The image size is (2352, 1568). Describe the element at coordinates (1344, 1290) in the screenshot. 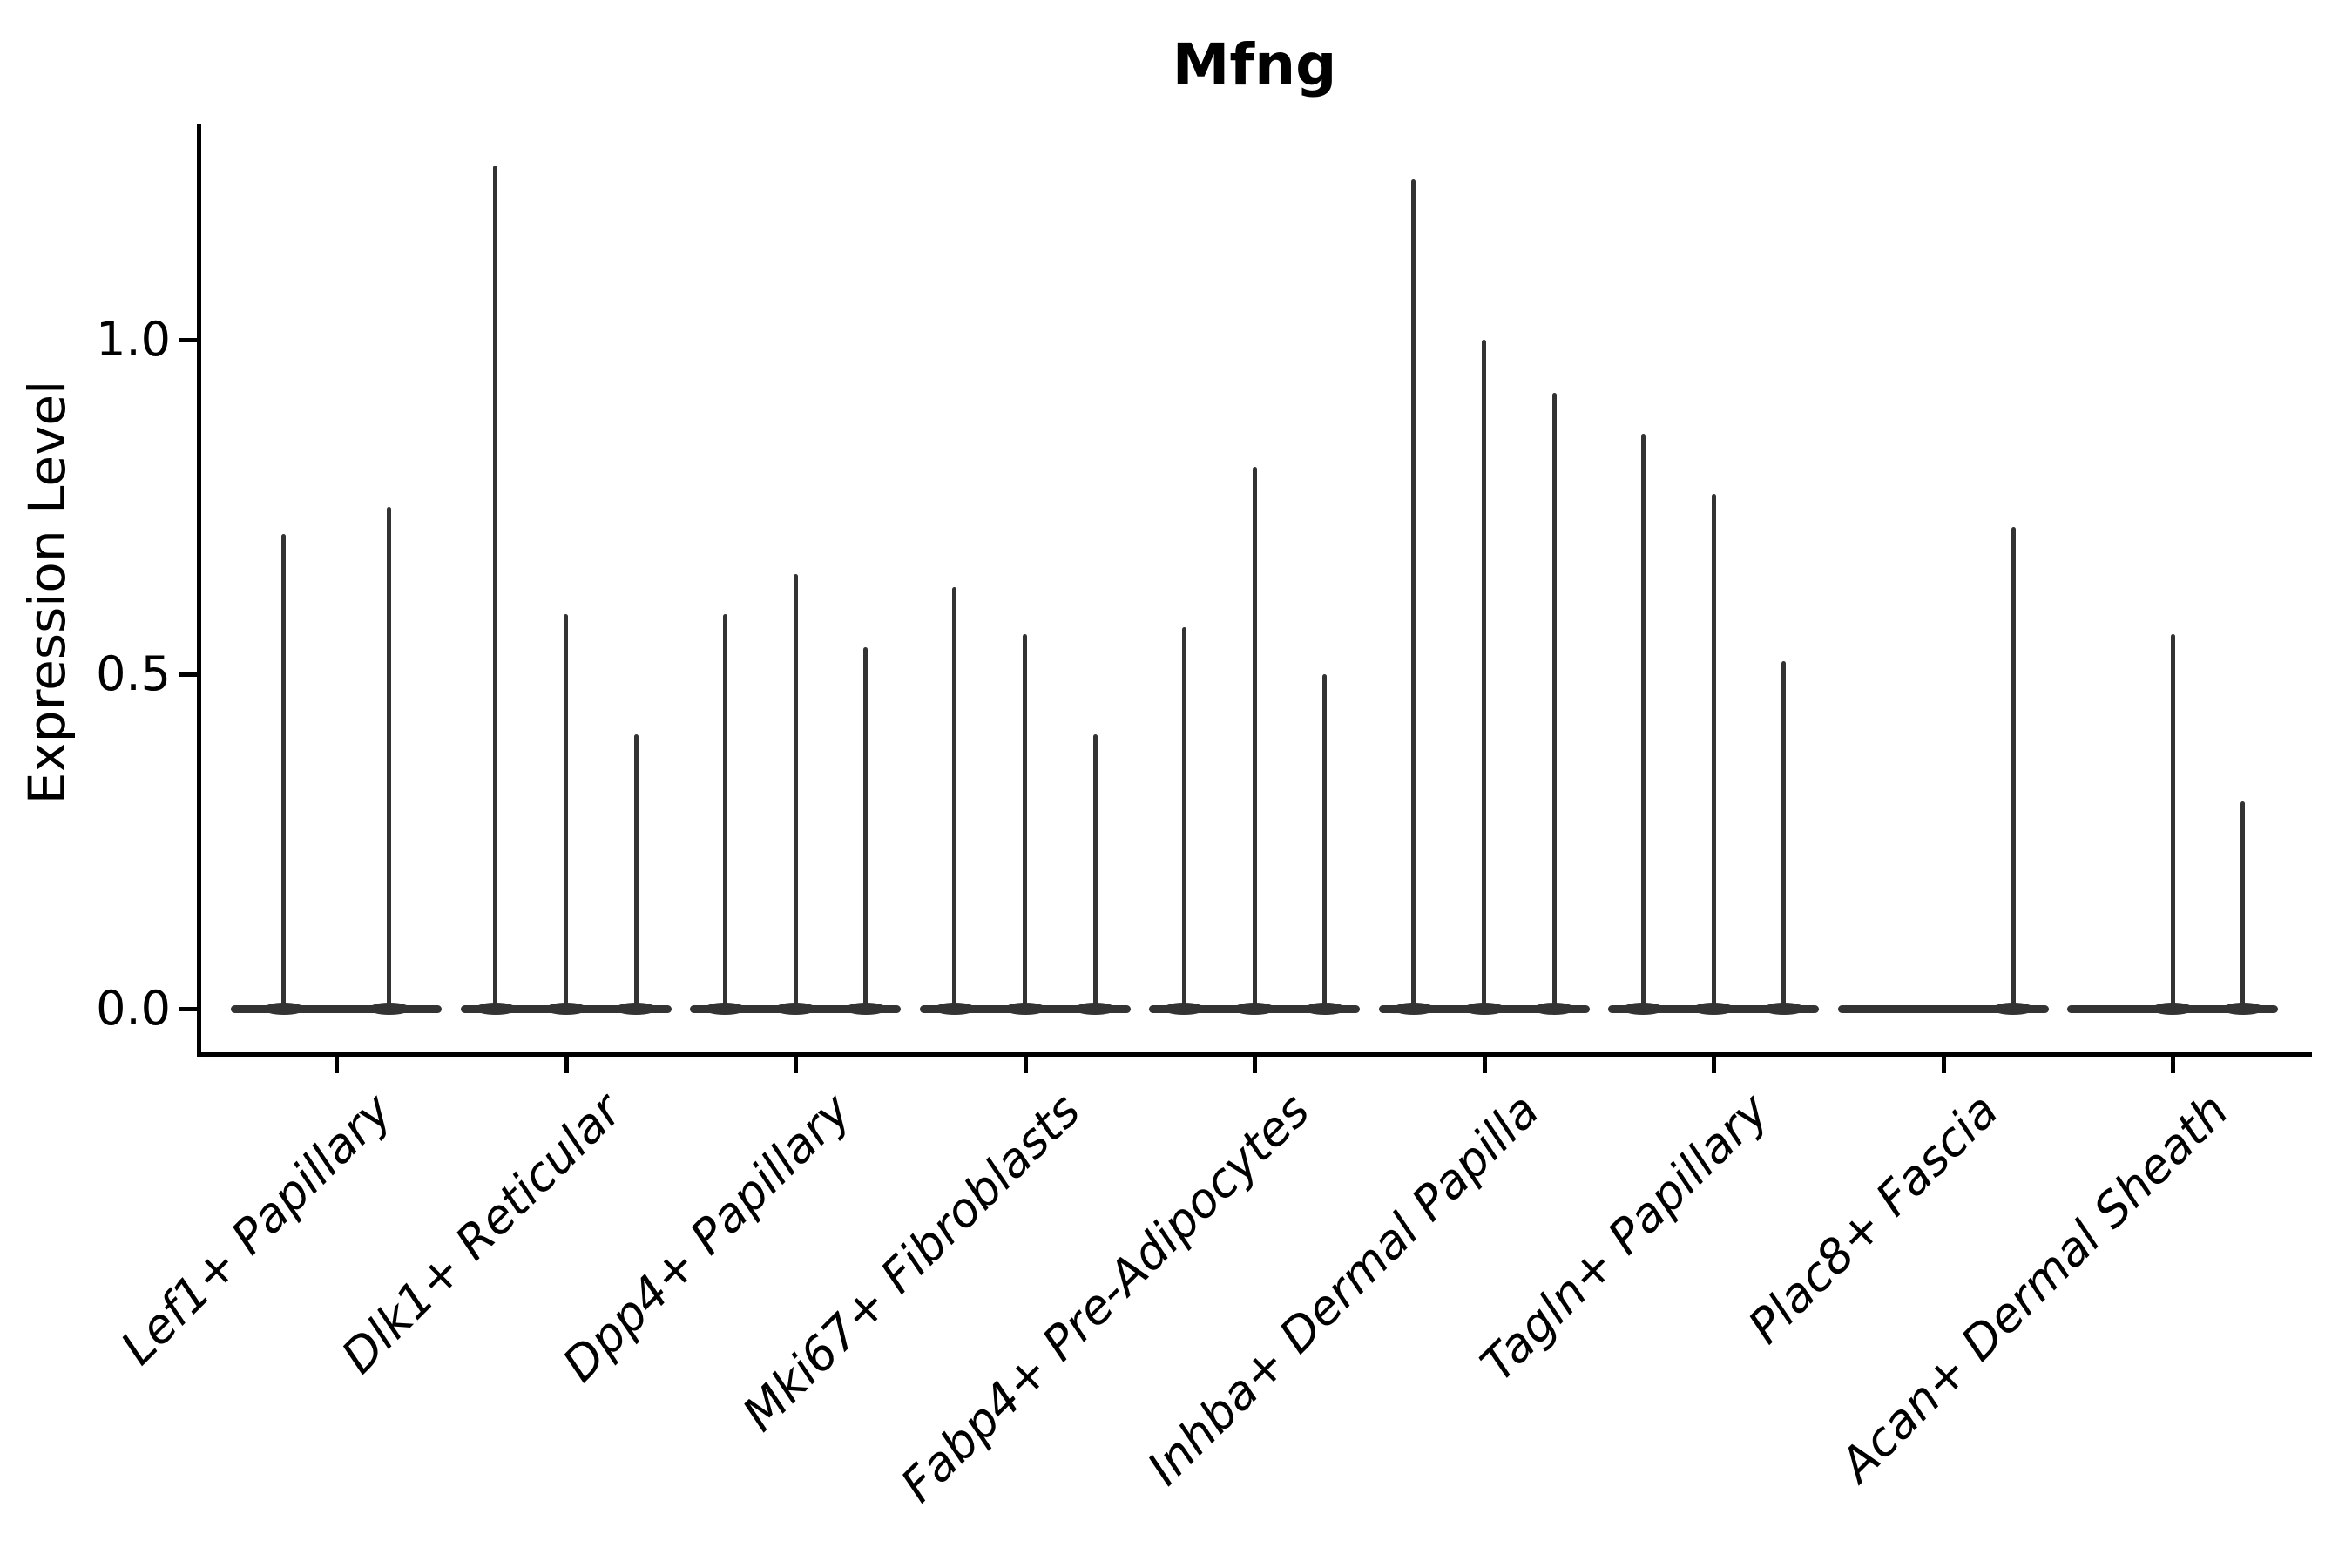

I see `x-tick-label: Inhba+ Dermal Papilla` at that location.